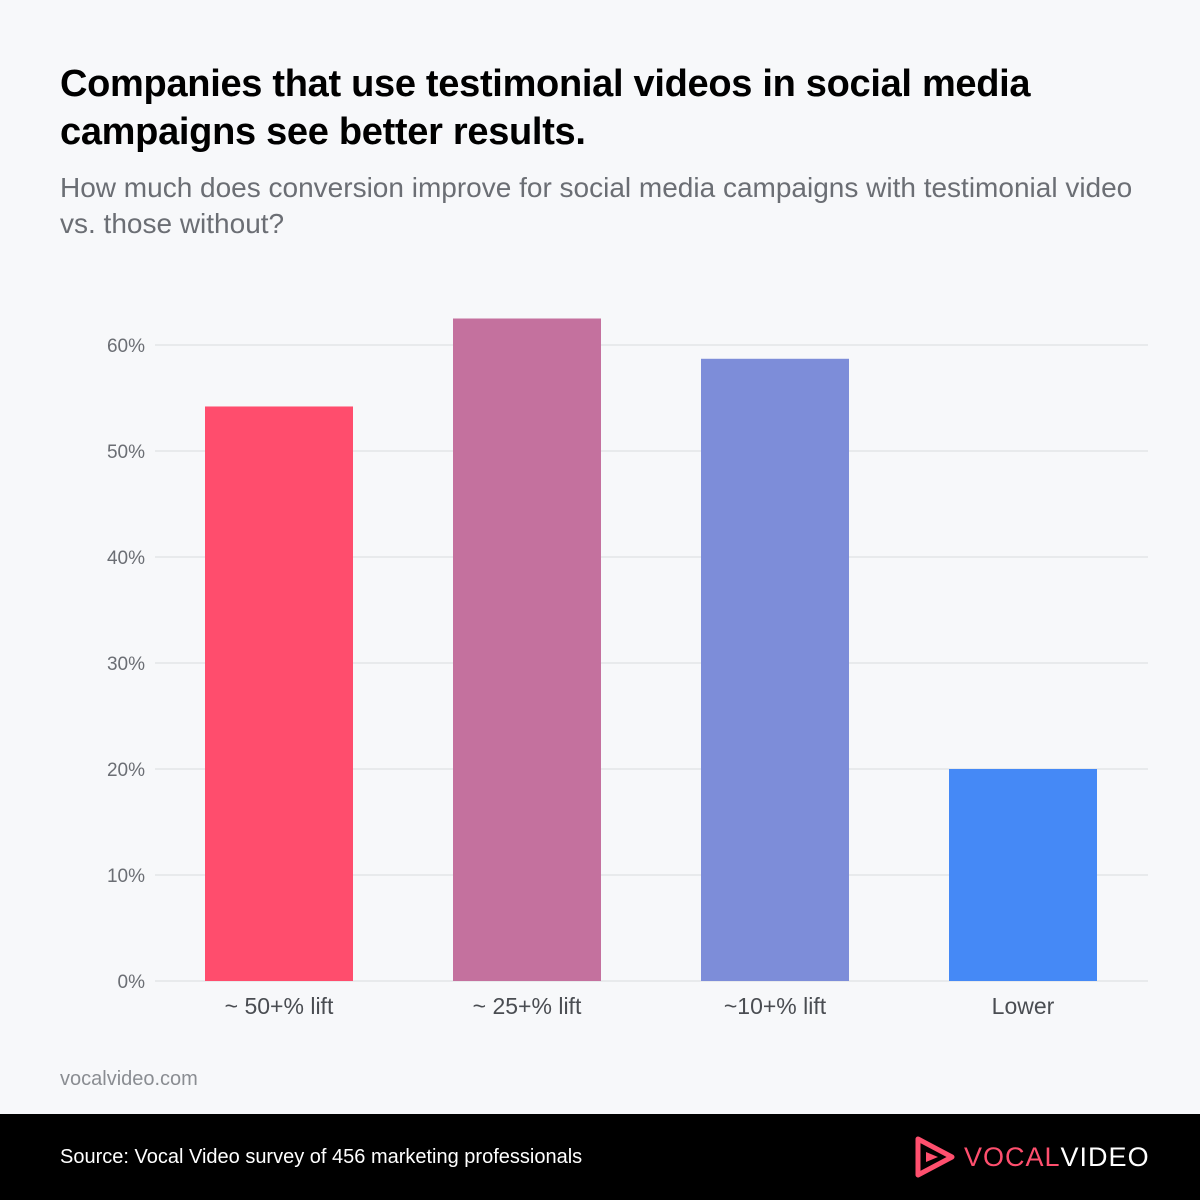  I want to click on y-axis-ticks: 0% 10% 20% 30% 40% 50% 60%, so click(126, 664).